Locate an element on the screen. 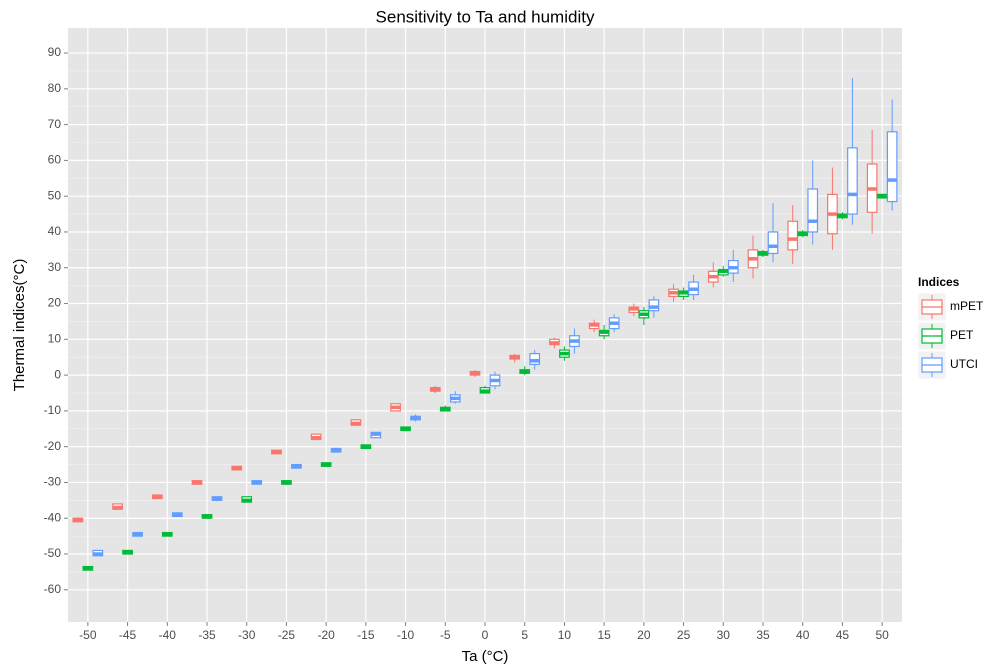  x-tick-label: 10 is located at coordinates (565, 635).